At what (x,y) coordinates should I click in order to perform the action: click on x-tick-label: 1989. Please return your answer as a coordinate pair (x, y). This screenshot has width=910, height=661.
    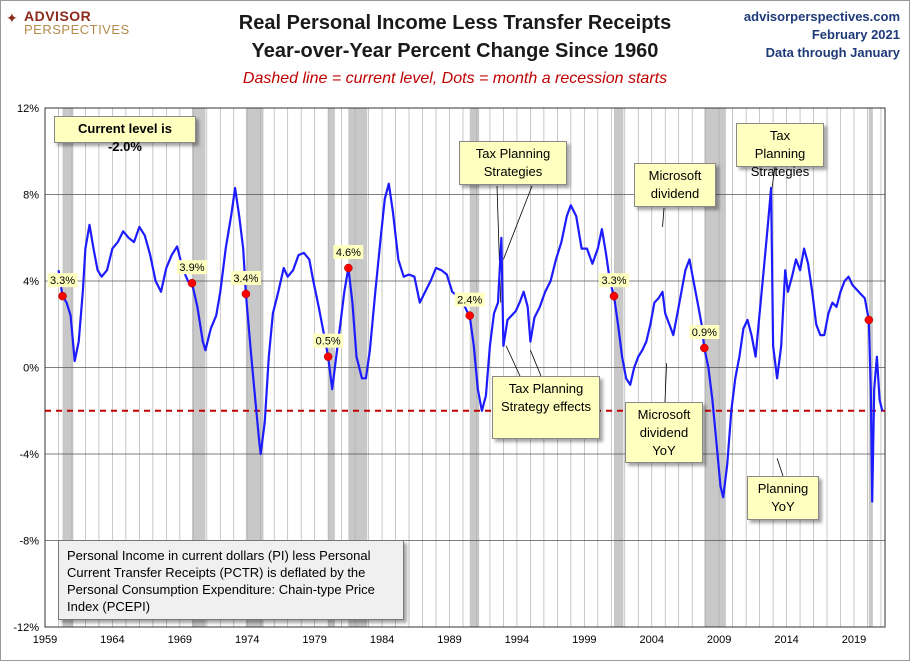
    Looking at the image, I should click on (449, 640).